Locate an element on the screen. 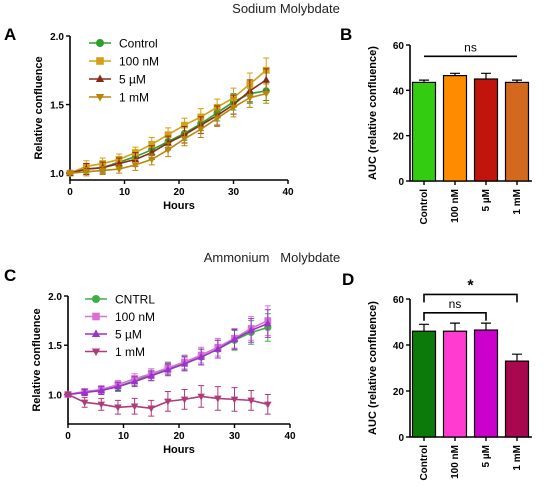 This screenshot has height=488, width=550. significance-label: * is located at coordinates (470, 285).